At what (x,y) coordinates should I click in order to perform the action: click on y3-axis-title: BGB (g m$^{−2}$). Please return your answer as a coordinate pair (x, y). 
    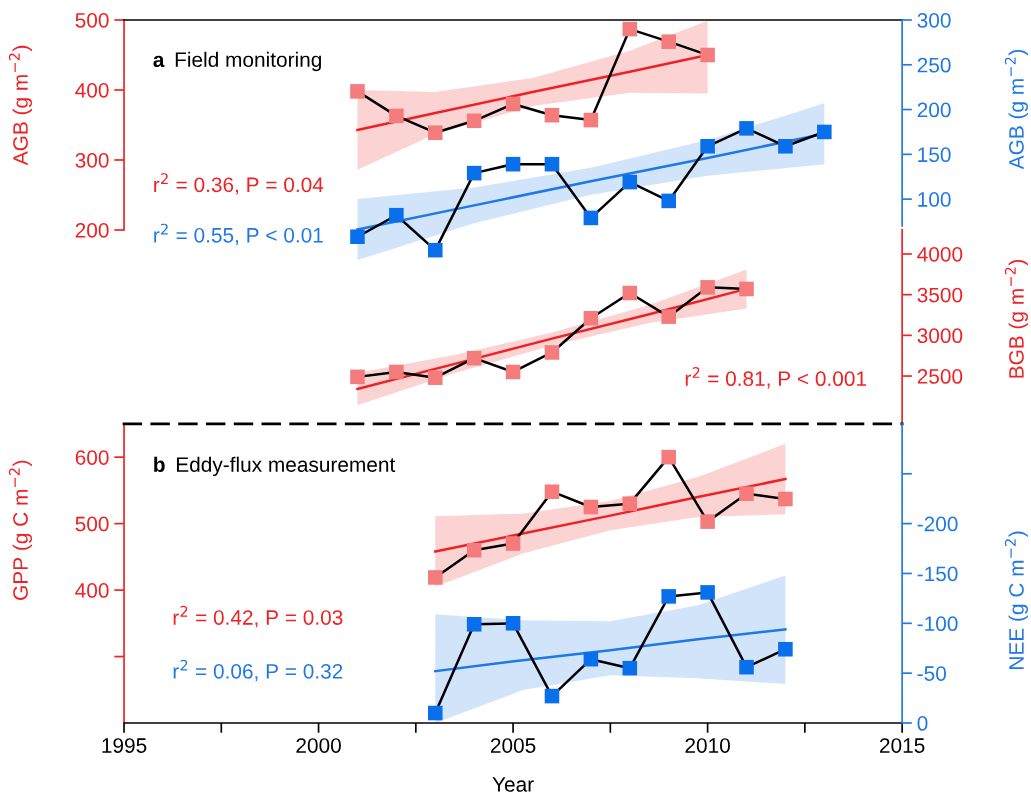
    Looking at the image, I should click on (1016, 318).